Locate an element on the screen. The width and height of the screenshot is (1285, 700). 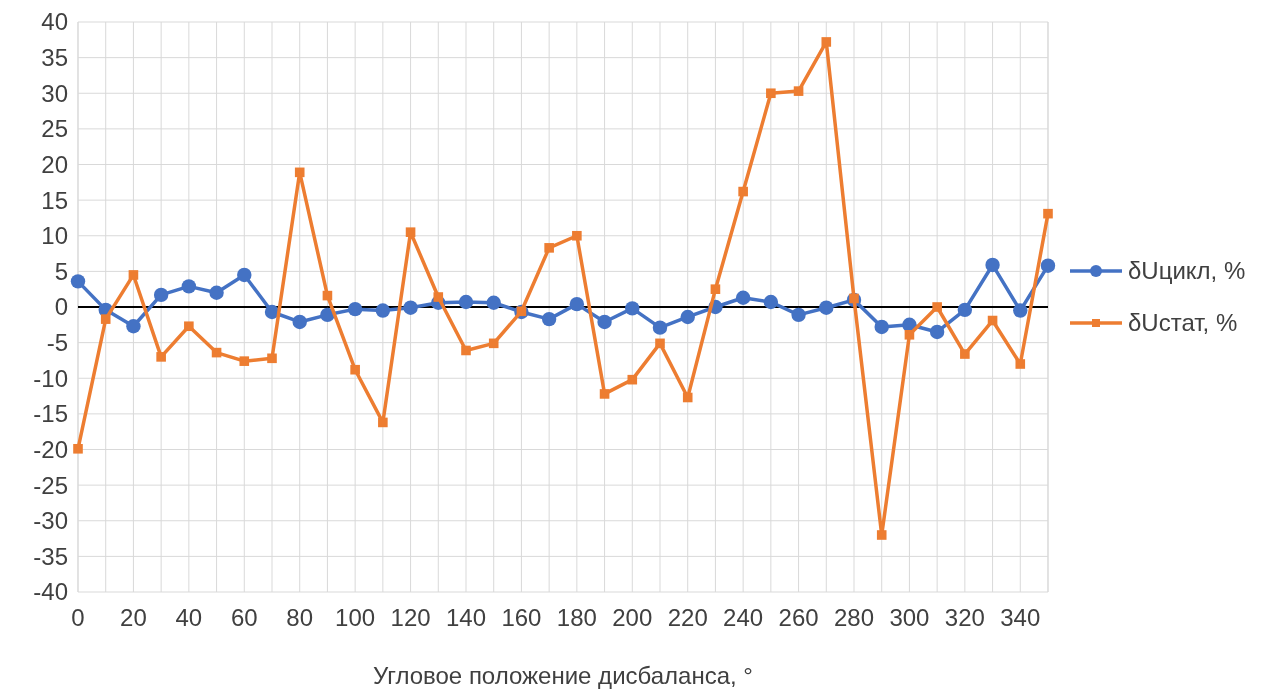
y-tick-label: 10 is located at coordinates (54, 236).